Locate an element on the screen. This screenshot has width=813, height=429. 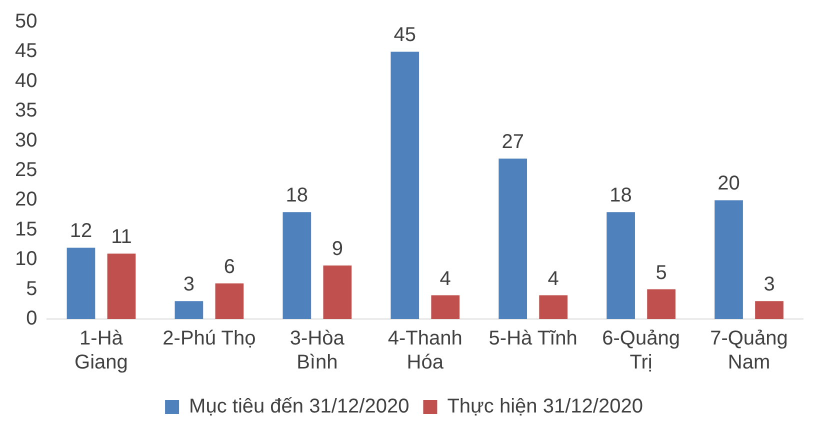
y-tick-label: 5 is located at coordinates (32, 289).